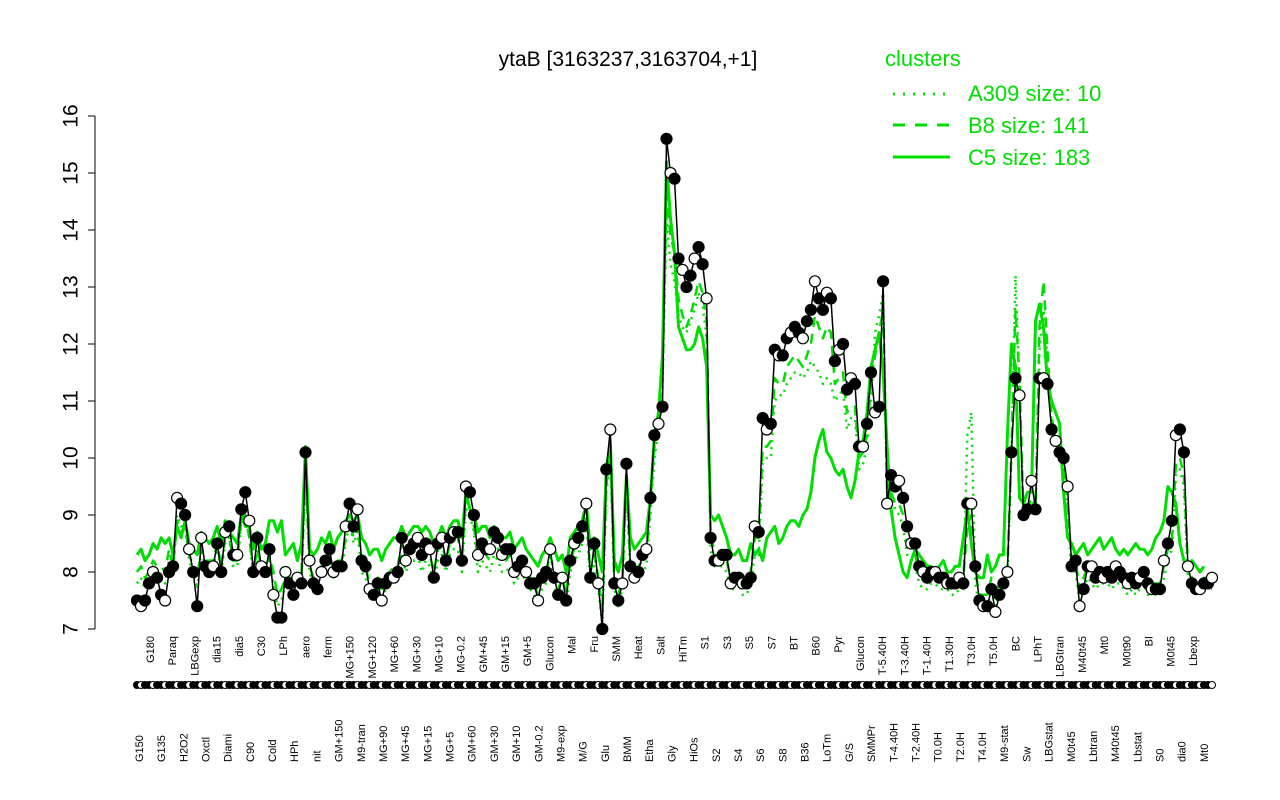 The width and height of the screenshot is (1280, 800). What do you see at coordinates (1005, 743) in the screenshot?
I see `x-tick-label: M9-stat` at bounding box center [1005, 743].